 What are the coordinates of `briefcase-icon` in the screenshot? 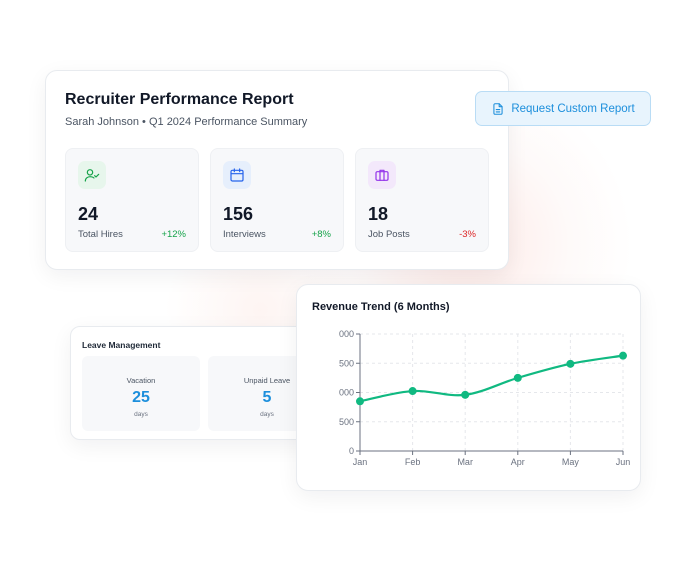 It's located at (382, 175).